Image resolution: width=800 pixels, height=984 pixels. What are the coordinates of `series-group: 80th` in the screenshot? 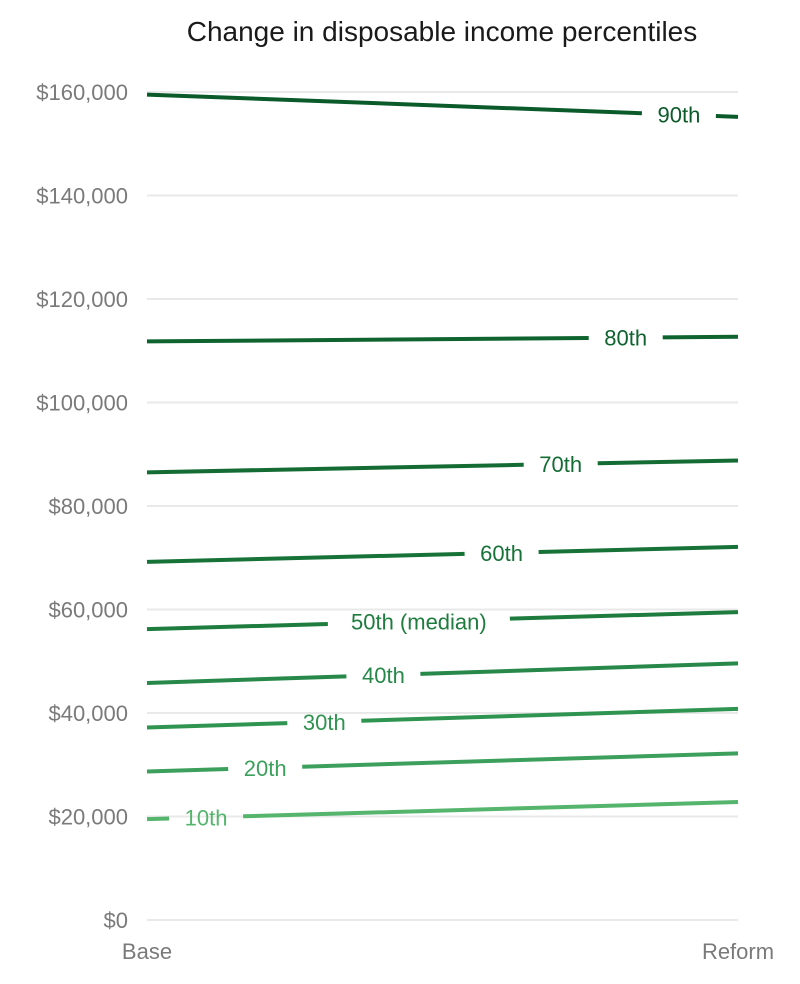 It's located at (442, 338).